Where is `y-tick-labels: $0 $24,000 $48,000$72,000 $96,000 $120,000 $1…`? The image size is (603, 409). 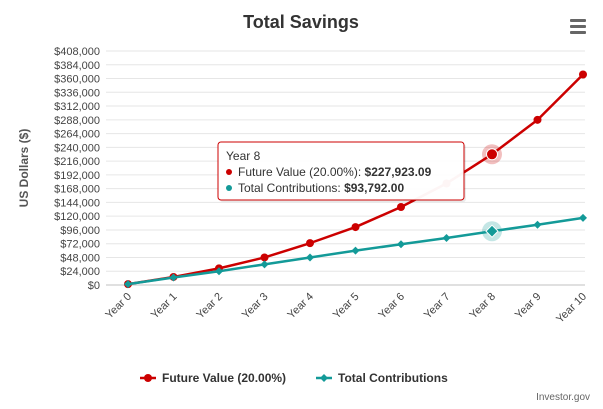
y-tick-labels: $0 $24,000 $48,000$72,000 $96,000 $120,000 $1… is located at coordinates (77, 169).